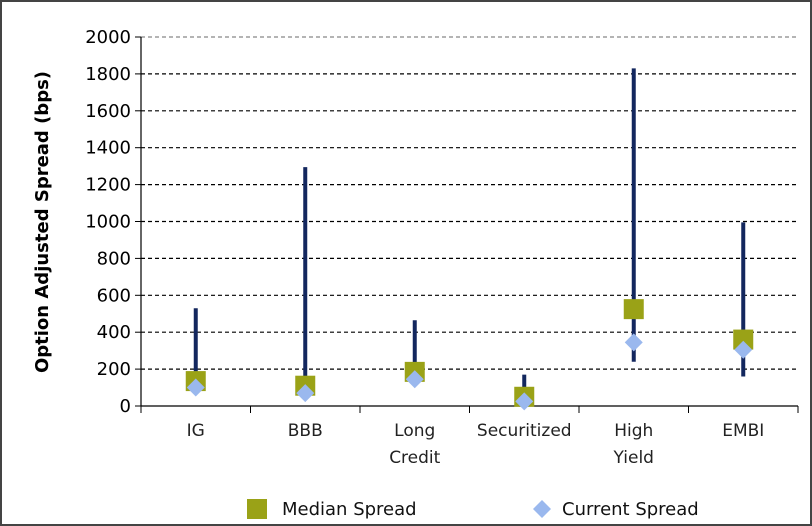 This screenshot has width=812, height=526. Describe the element at coordinates (114, 332) in the screenshot. I see `y-tick-label: 400` at that location.